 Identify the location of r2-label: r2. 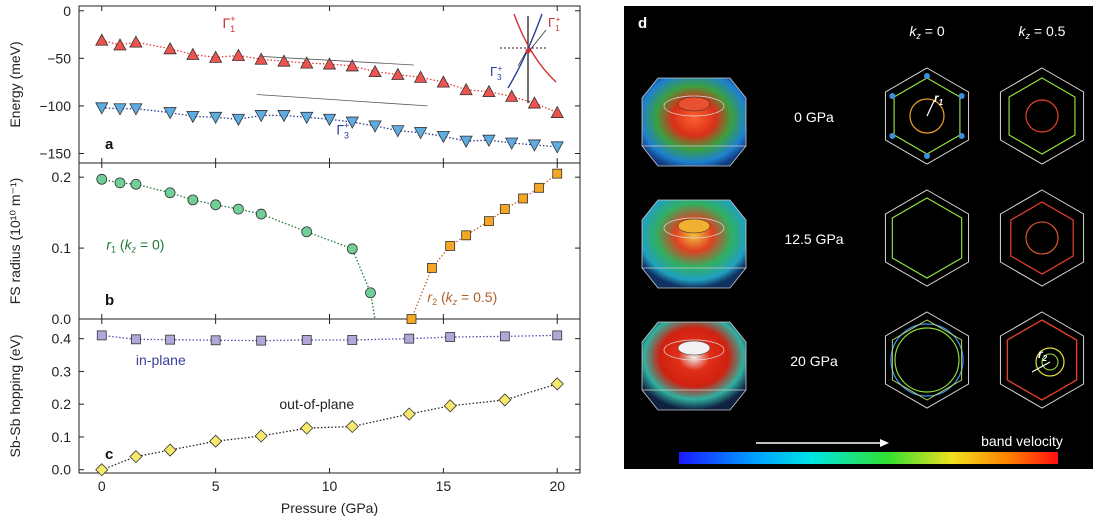
(1043, 355).